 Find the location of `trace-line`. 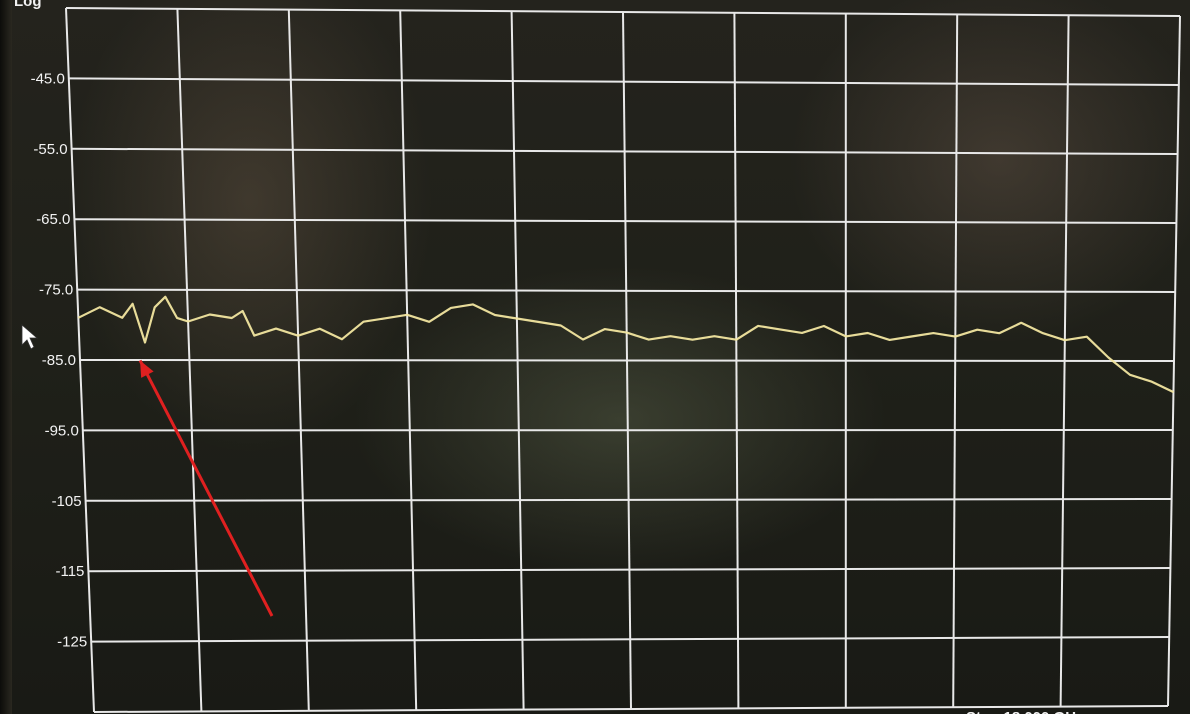

trace-line is located at coordinates (625, 344).